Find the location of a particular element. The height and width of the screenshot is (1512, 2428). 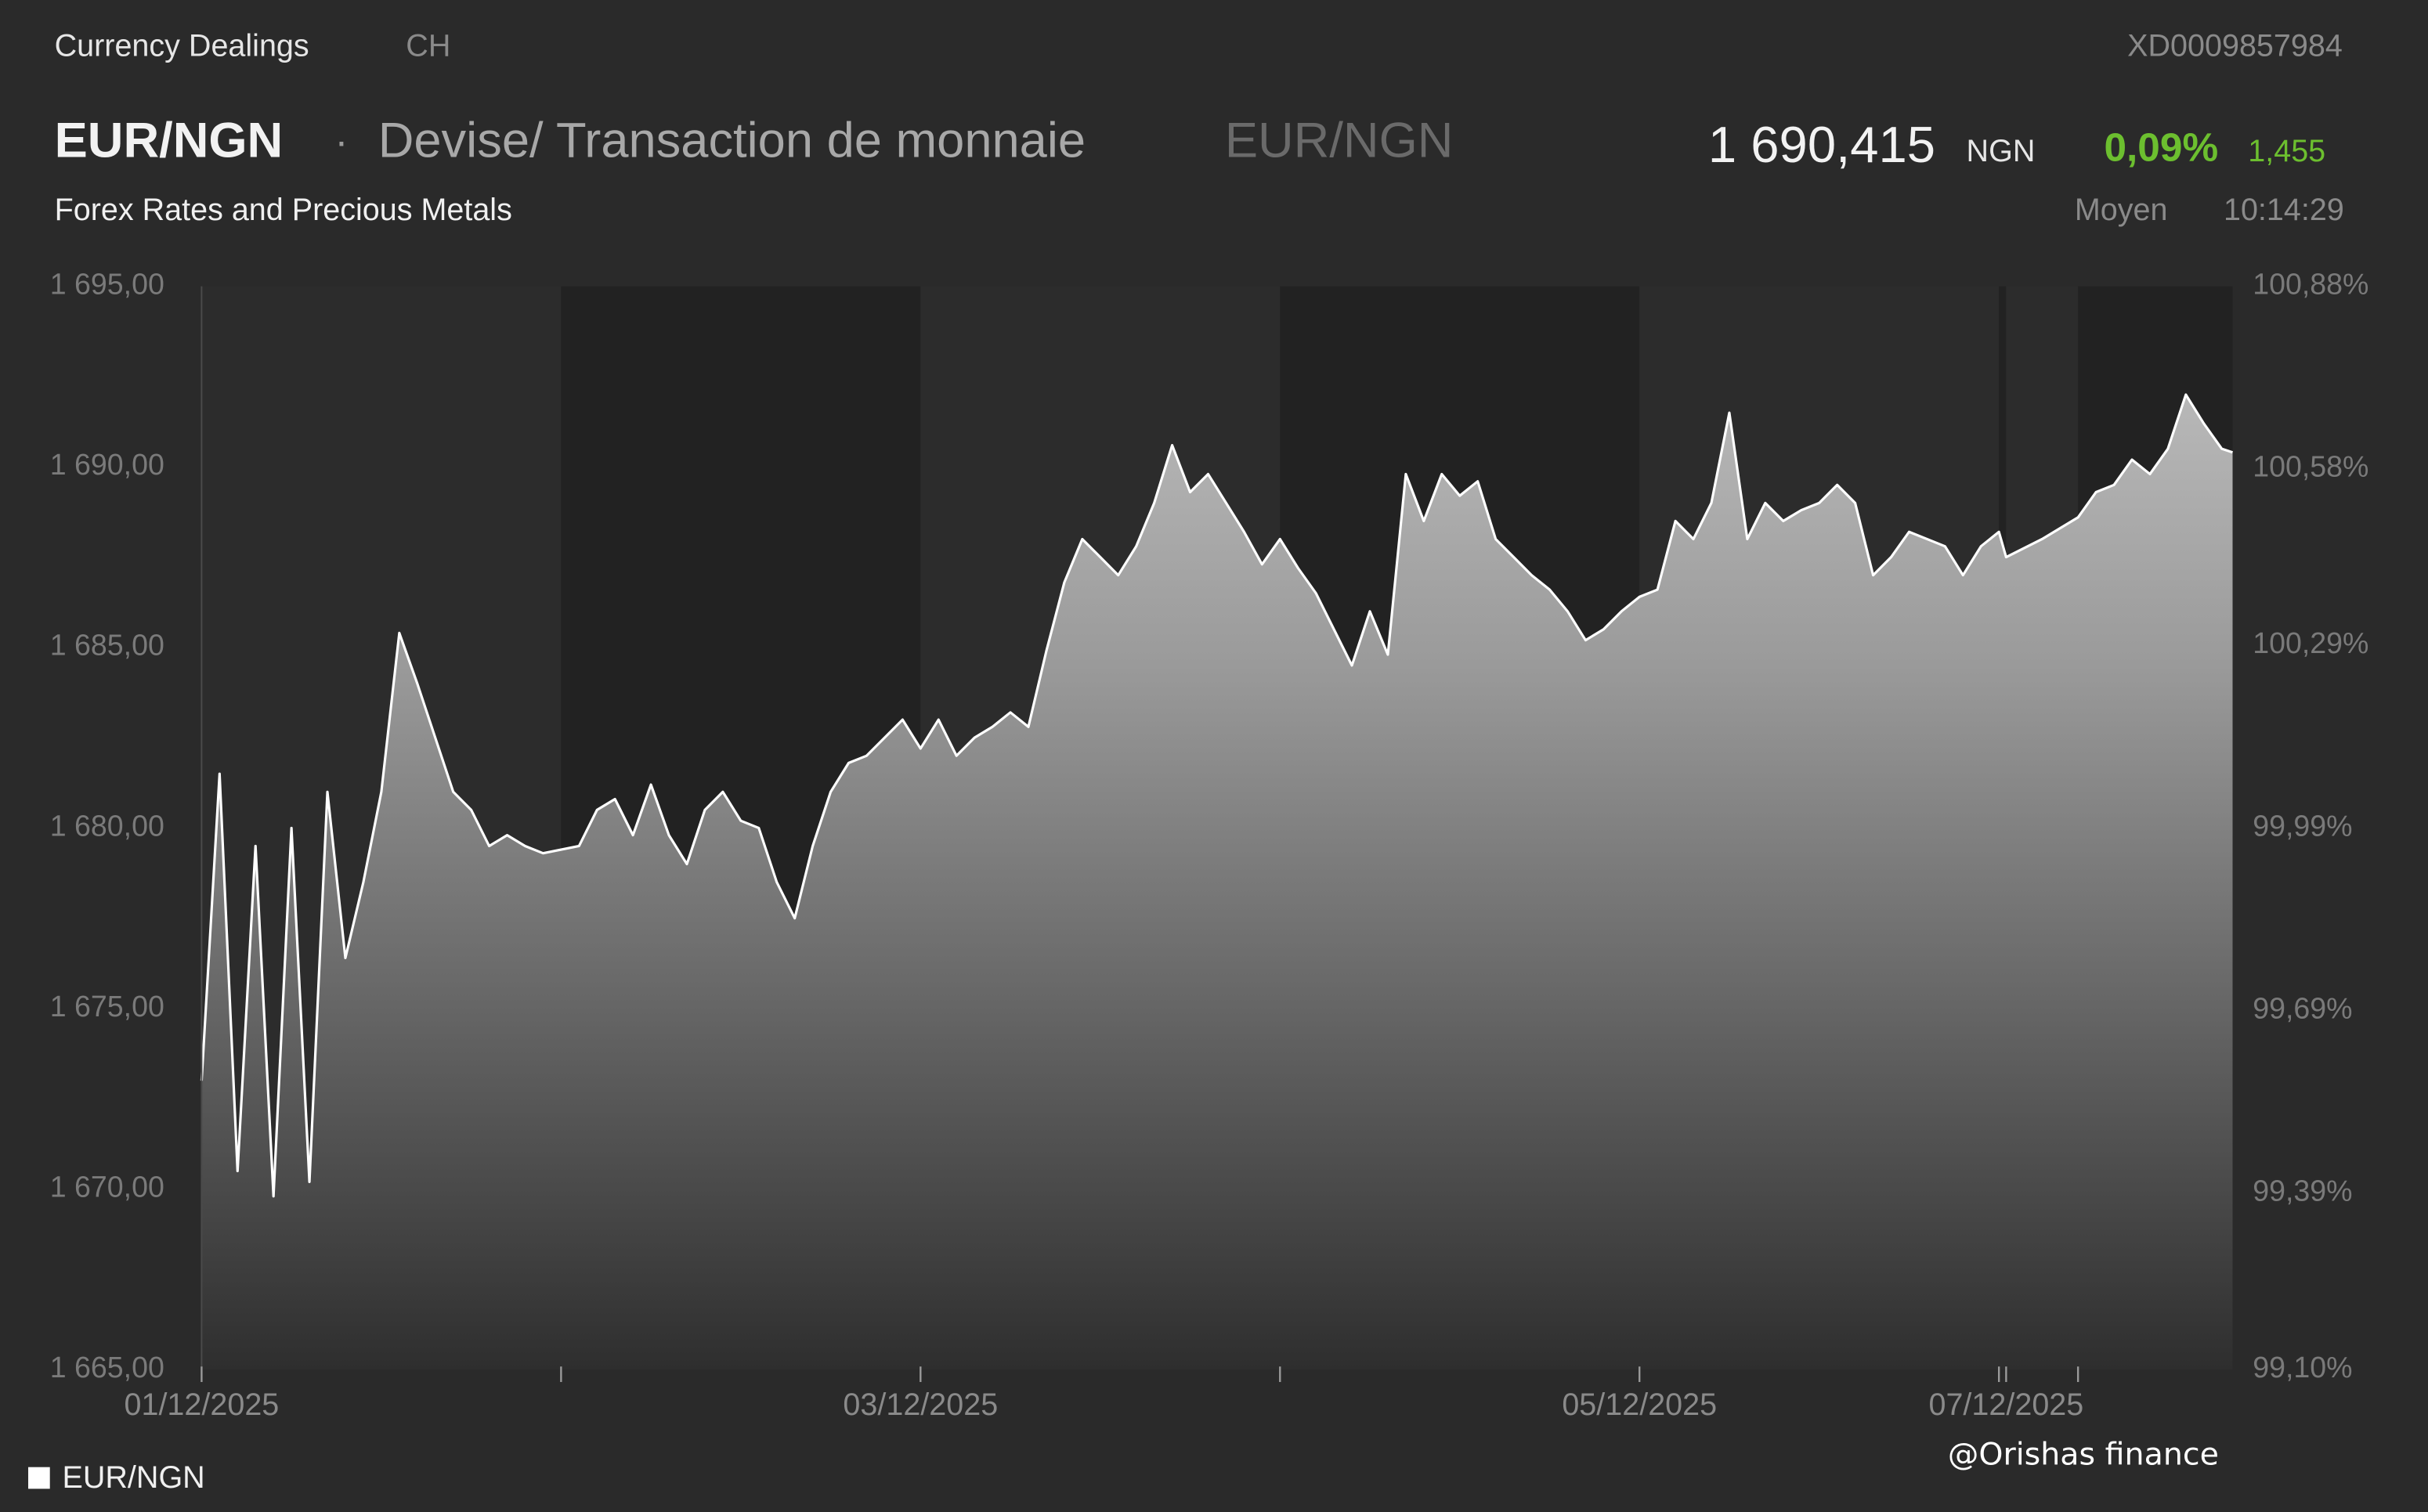

change-pct: 0,09% is located at coordinates (2161, 146).